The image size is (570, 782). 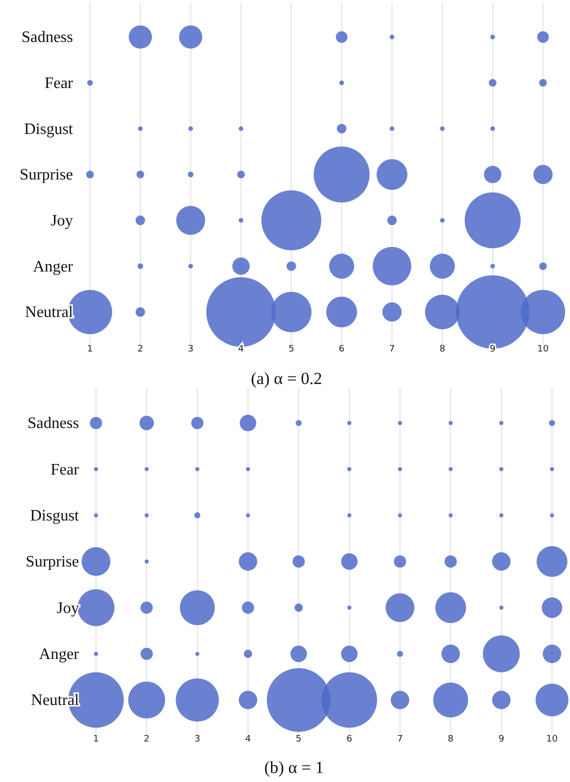 I want to click on y-tick-label: Joy, so click(x=61, y=221).